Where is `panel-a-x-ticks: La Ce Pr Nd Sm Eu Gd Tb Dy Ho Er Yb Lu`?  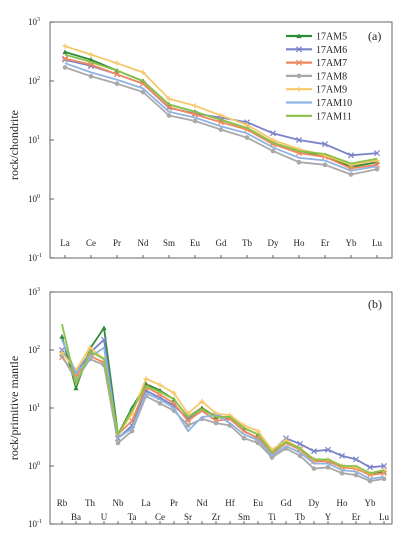
panel-a-x-ticks: La Ce Pr Nd Sm Eu Gd Tb Dy Ho Er Yb Lu is located at coordinates (221, 248).